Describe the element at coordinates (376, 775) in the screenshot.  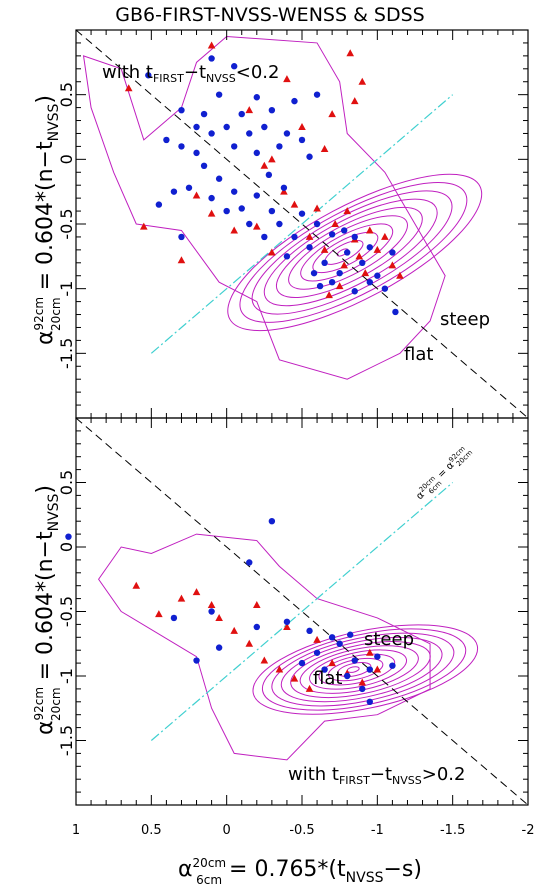
I see `bottom-annotation: with tFIRST−tNVSS>0.2` at that location.